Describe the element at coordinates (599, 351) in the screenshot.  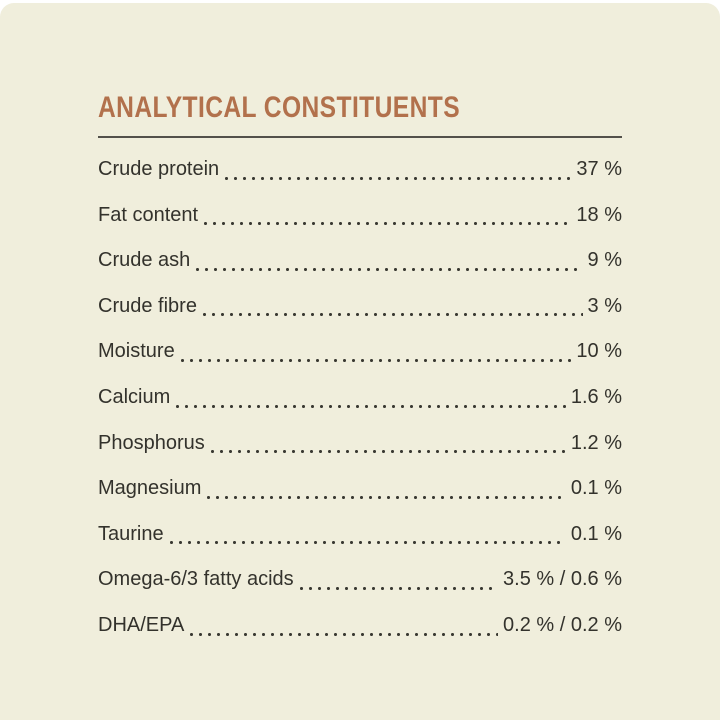
I see `row-value: 10 %` at that location.